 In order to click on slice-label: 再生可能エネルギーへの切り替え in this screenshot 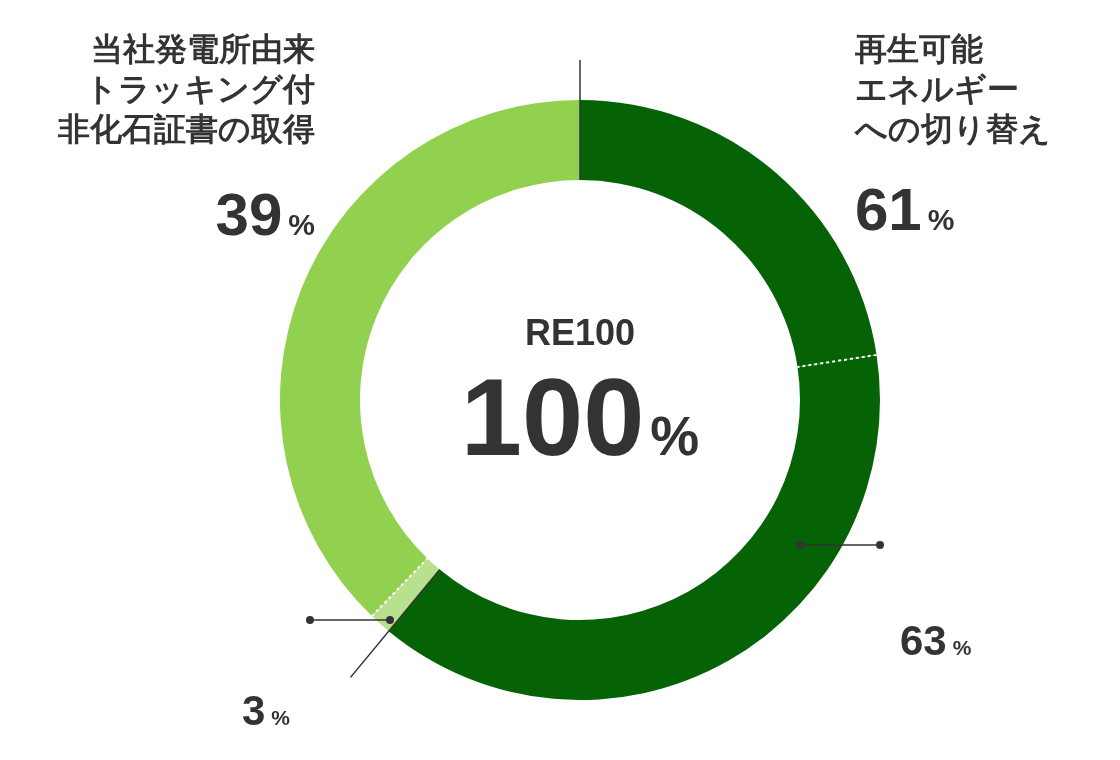, I will do `click(952, 89)`.